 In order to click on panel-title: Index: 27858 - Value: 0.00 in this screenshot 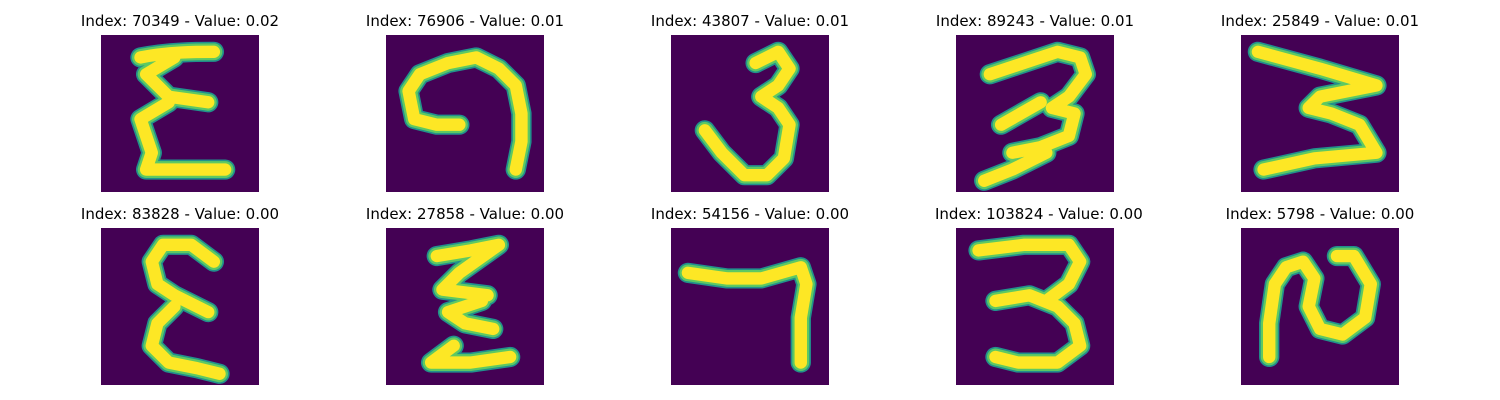, I will do `click(465, 214)`.